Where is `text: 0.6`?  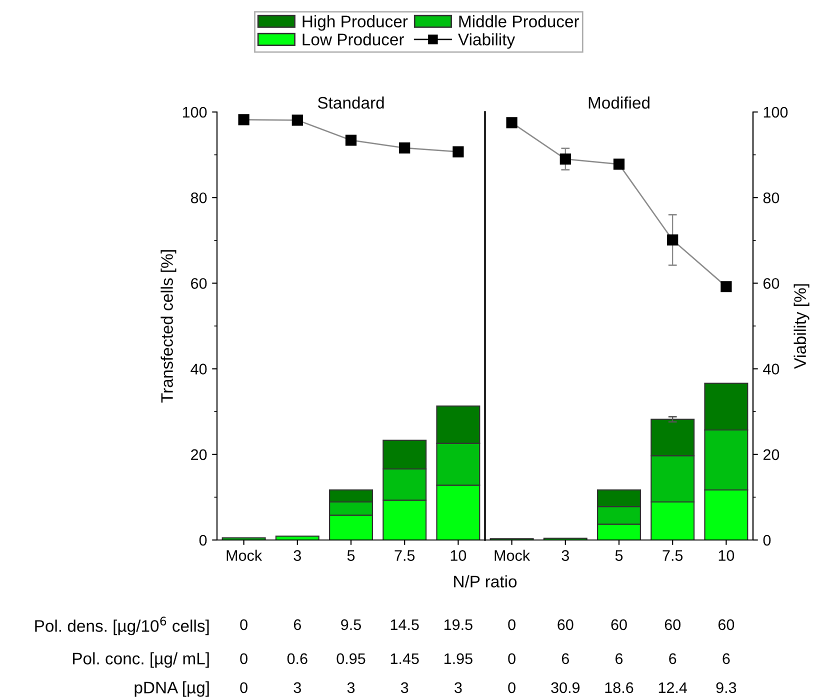 text: 0.6 is located at coordinates (297, 658).